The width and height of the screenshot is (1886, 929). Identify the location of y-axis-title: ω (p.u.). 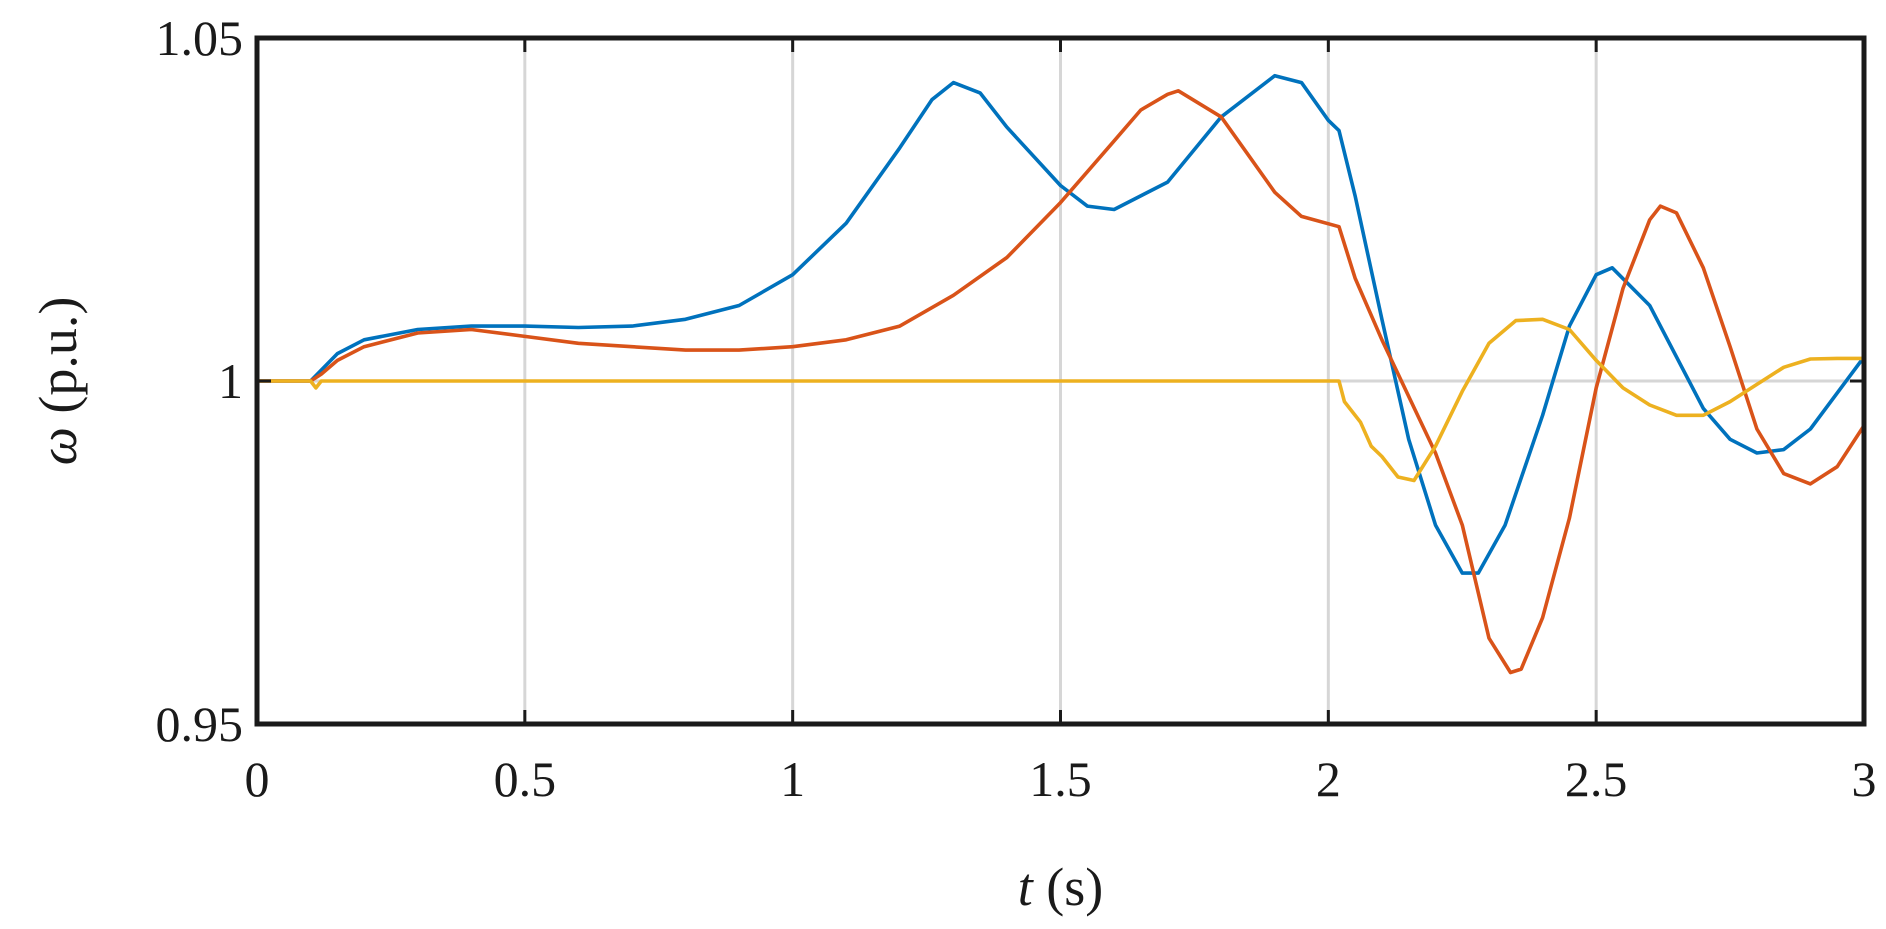
(58, 381).